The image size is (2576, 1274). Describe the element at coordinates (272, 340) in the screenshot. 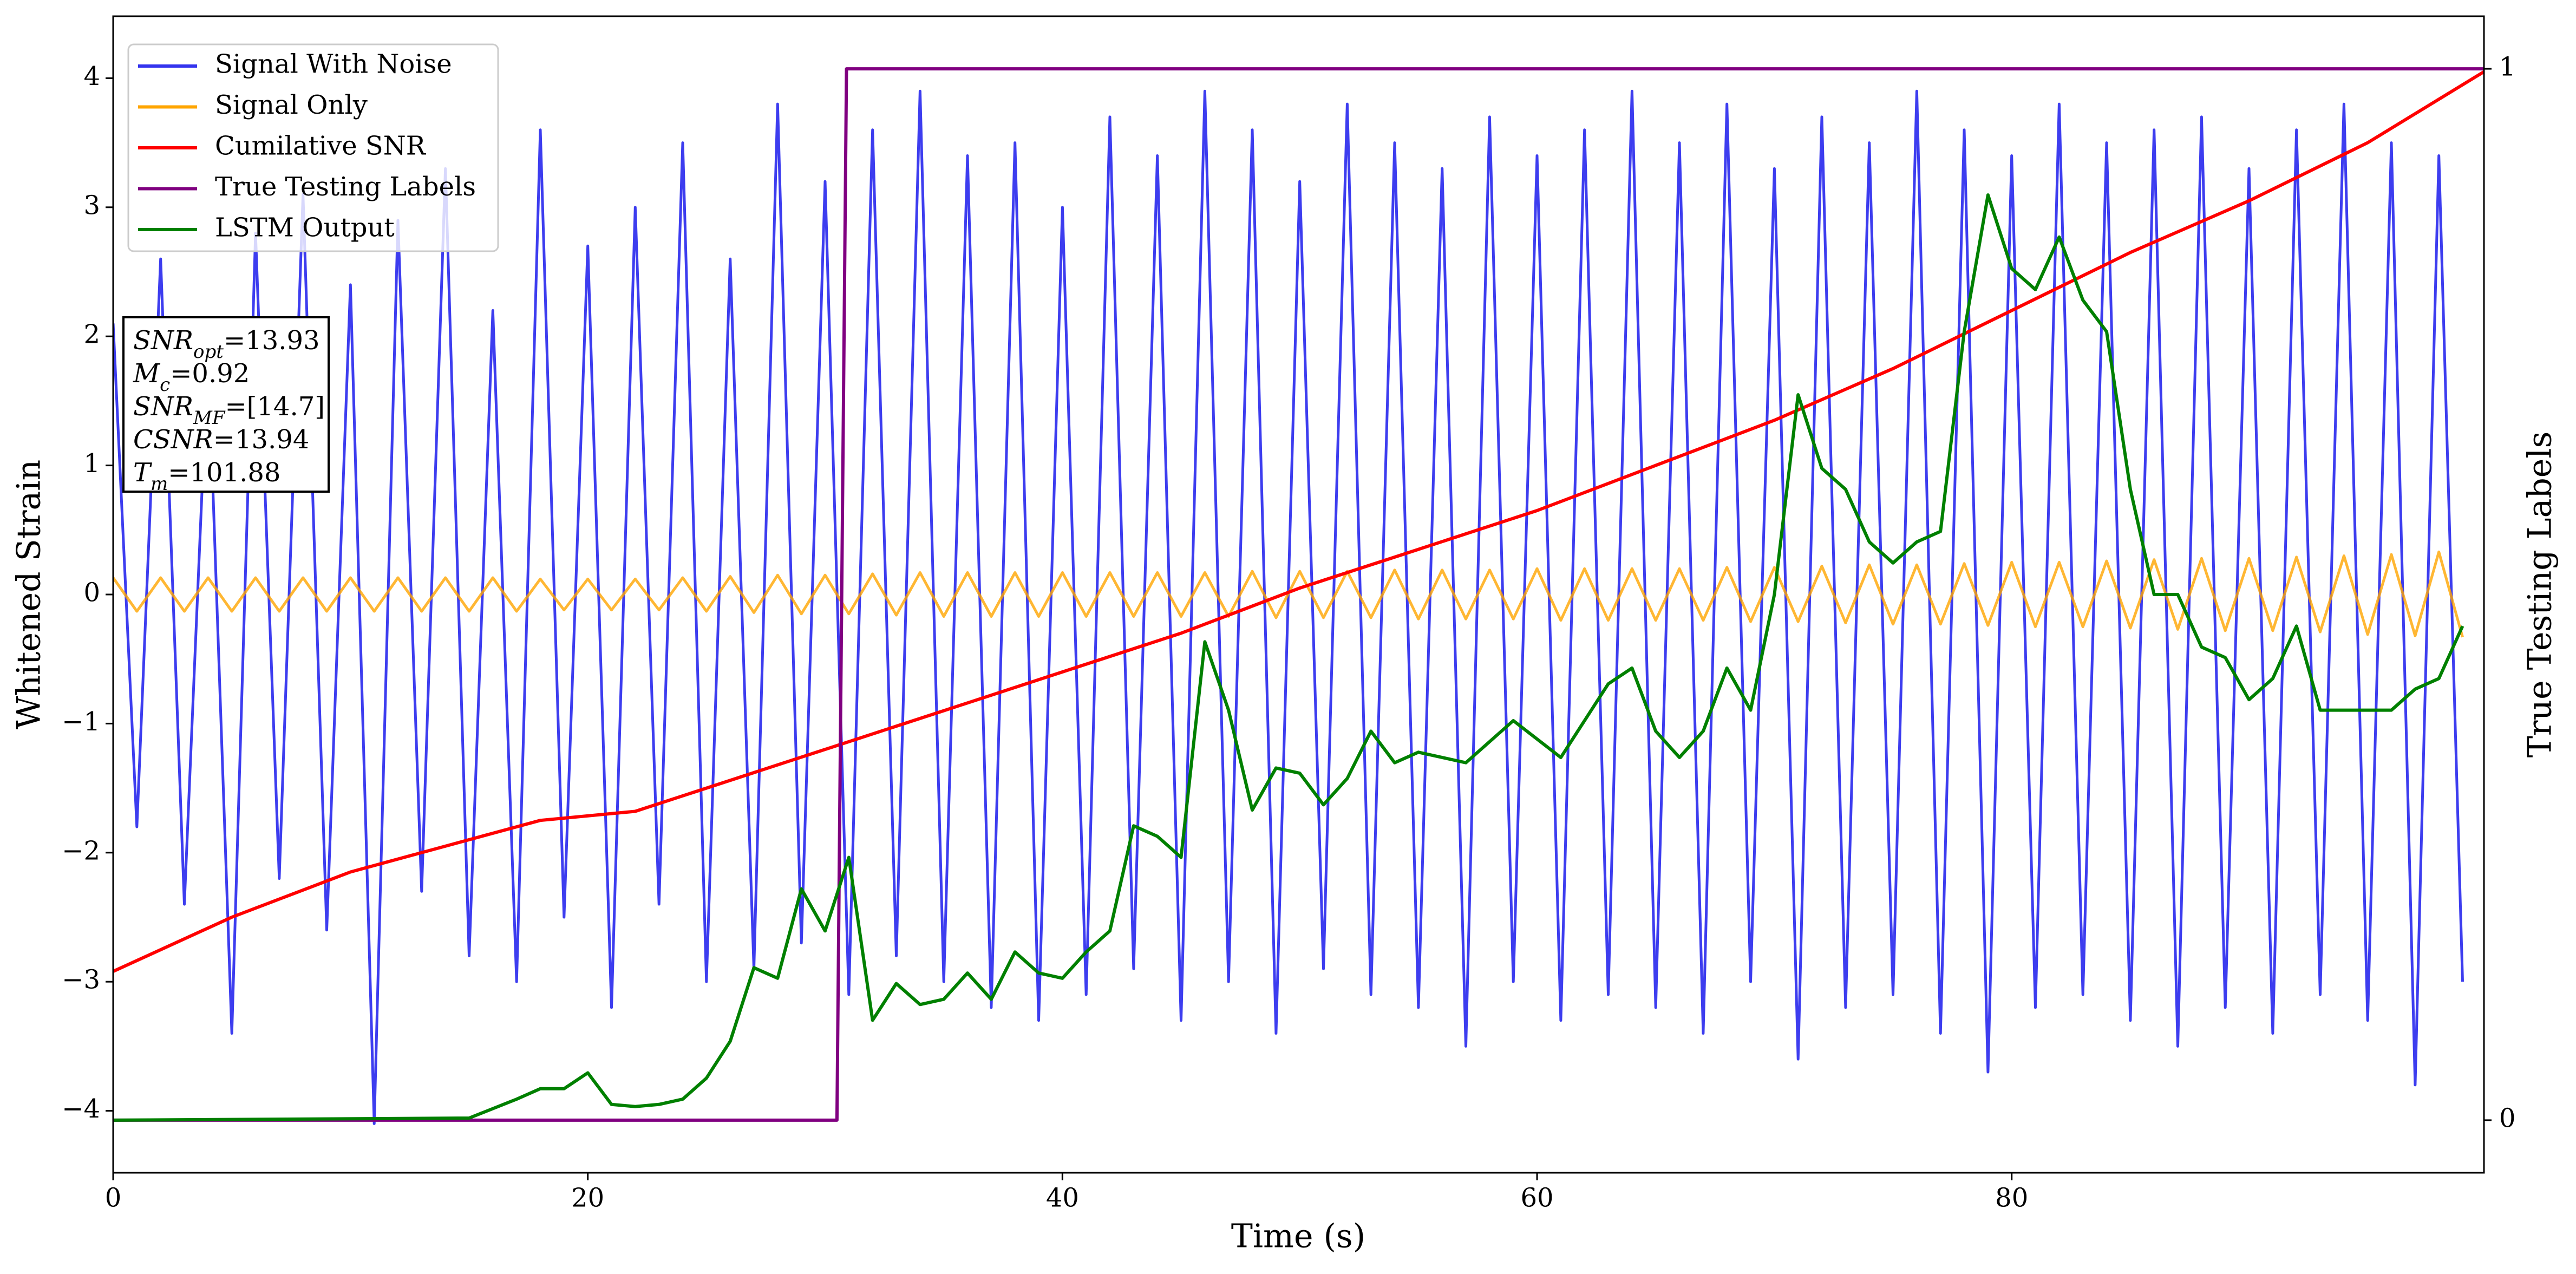

I see `annotation-value: =13.93` at that location.